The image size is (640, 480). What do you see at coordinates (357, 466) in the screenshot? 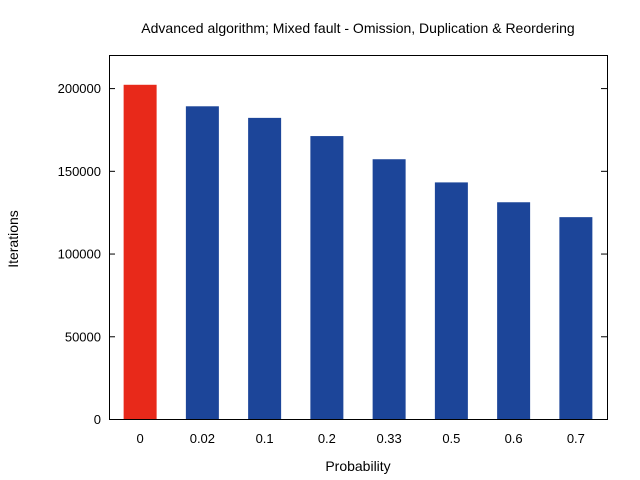
I see `x-axis-label: Probability` at bounding box center [357, 466].